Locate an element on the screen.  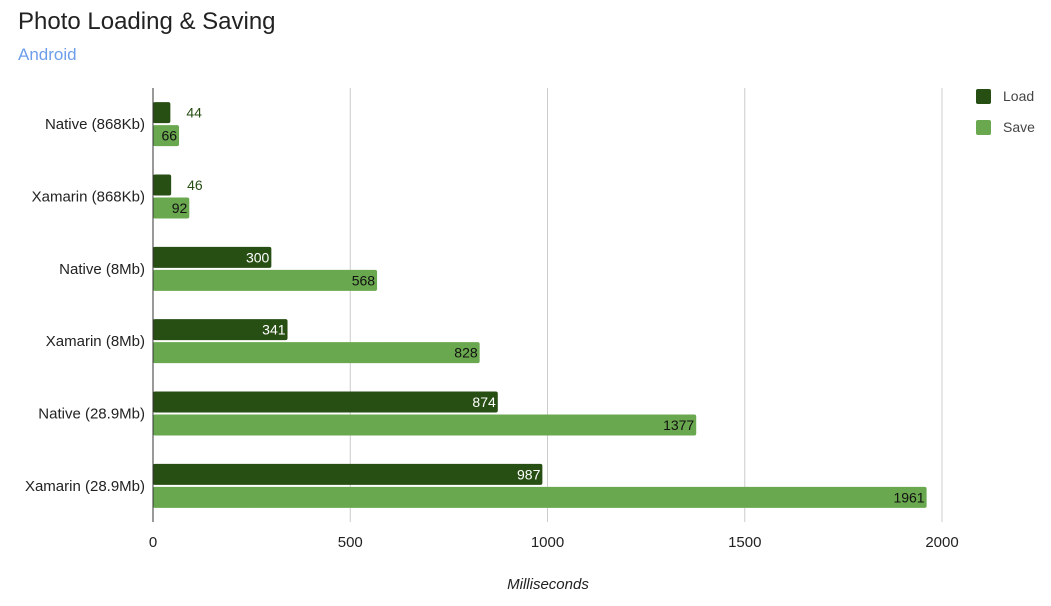
x-tick-label: 500 is located at coordinates (350, 542).